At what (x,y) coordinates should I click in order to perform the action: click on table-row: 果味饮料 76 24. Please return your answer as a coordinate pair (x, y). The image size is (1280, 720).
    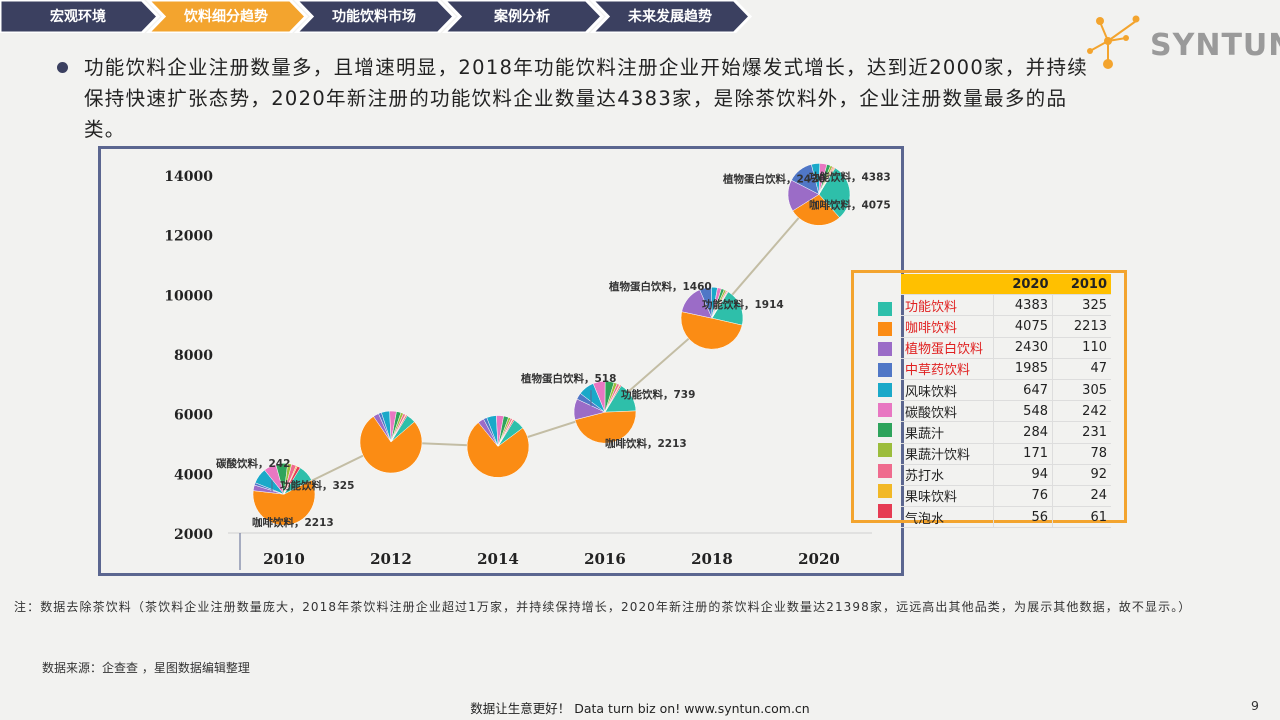
    Looking at the image, I should click on (1006, 496).